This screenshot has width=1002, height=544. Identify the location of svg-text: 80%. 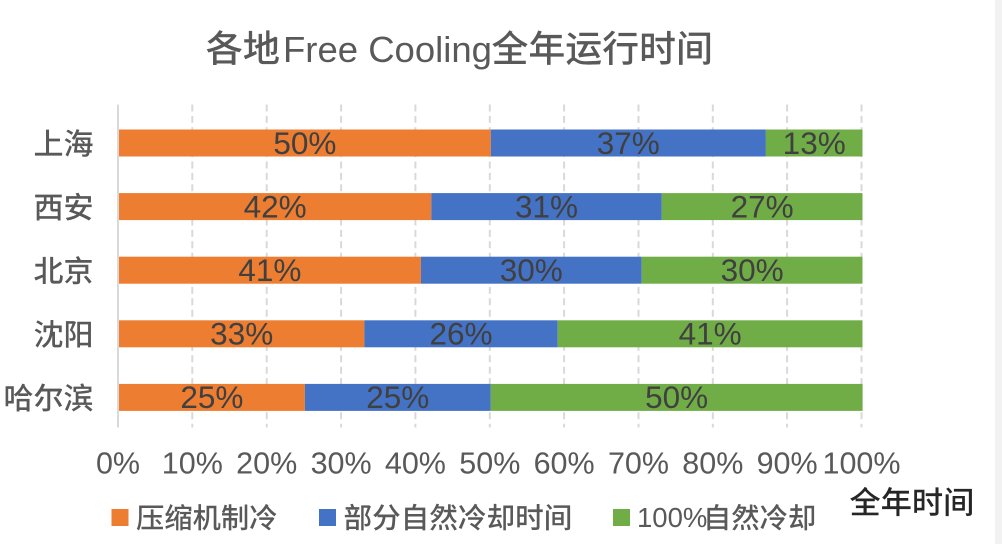
(712, 464).